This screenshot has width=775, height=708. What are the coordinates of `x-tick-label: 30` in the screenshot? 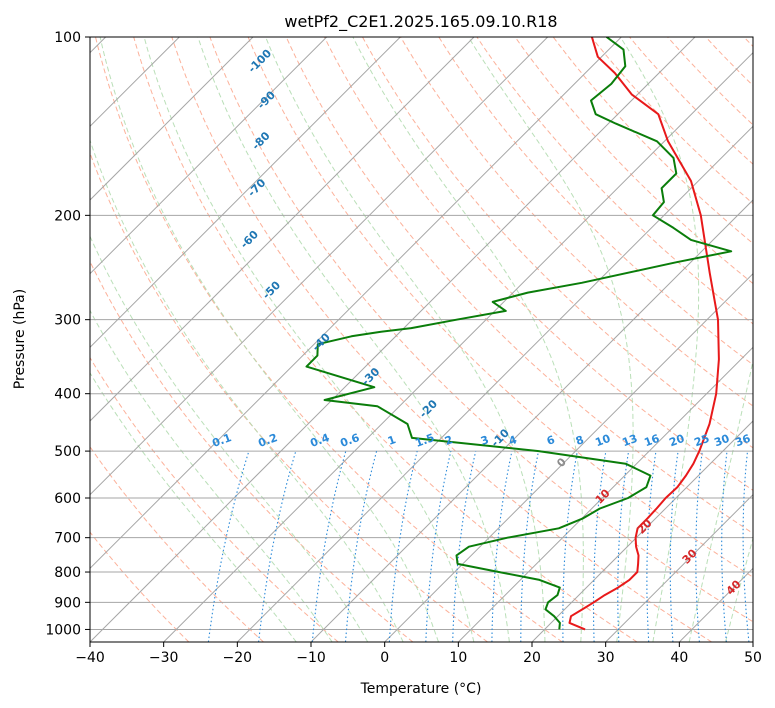 It's located at (606, 658).